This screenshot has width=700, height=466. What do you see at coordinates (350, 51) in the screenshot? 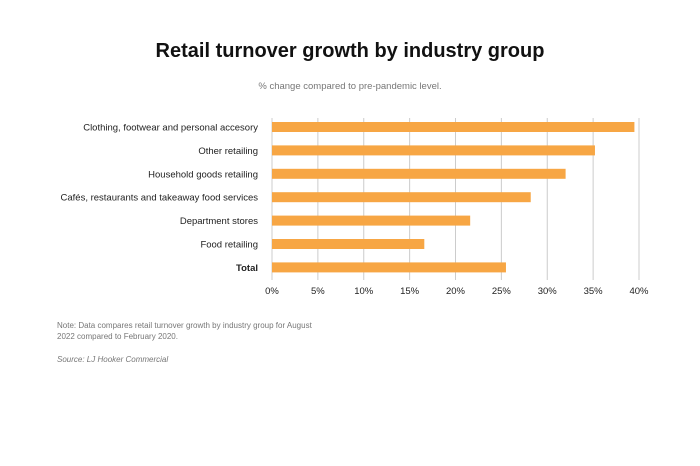
I see `chart-title: Retail turnover growth by industry group` at bounding box center [350, 51].